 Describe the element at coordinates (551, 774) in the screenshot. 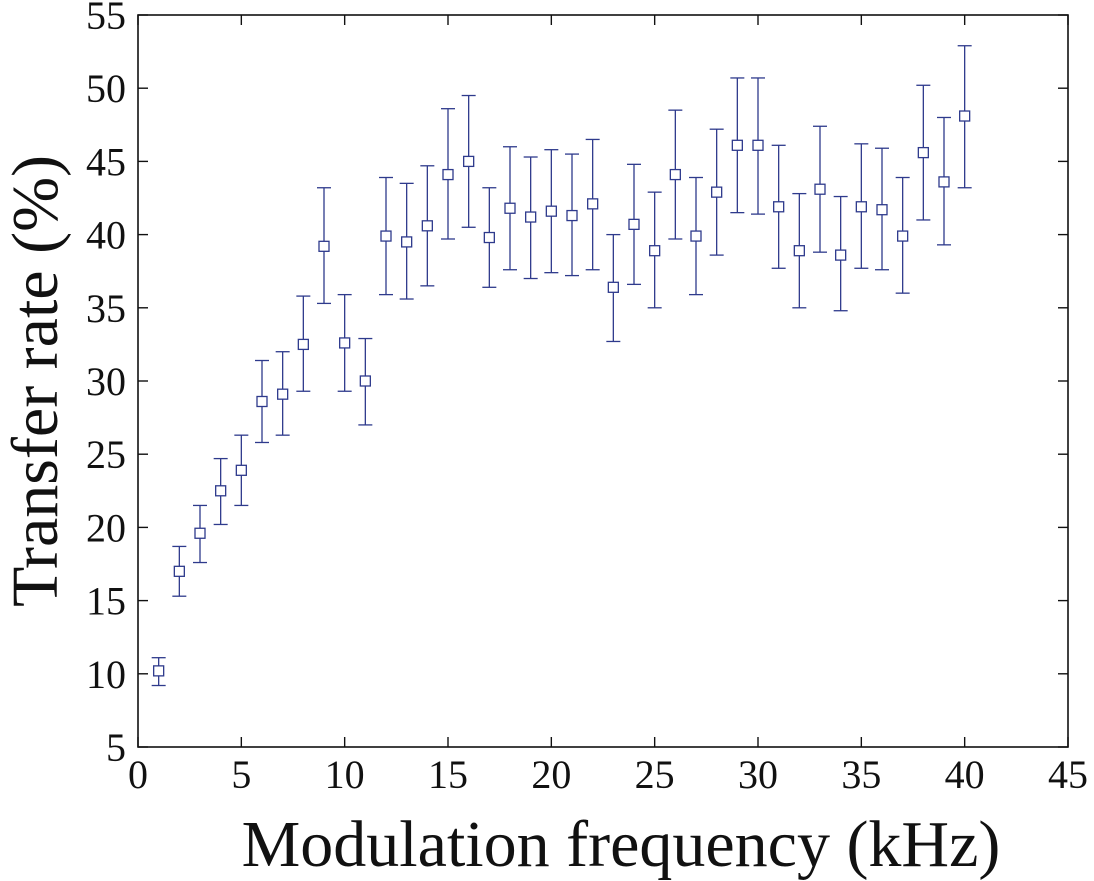

I see `x-tick-label: 20` at that location.